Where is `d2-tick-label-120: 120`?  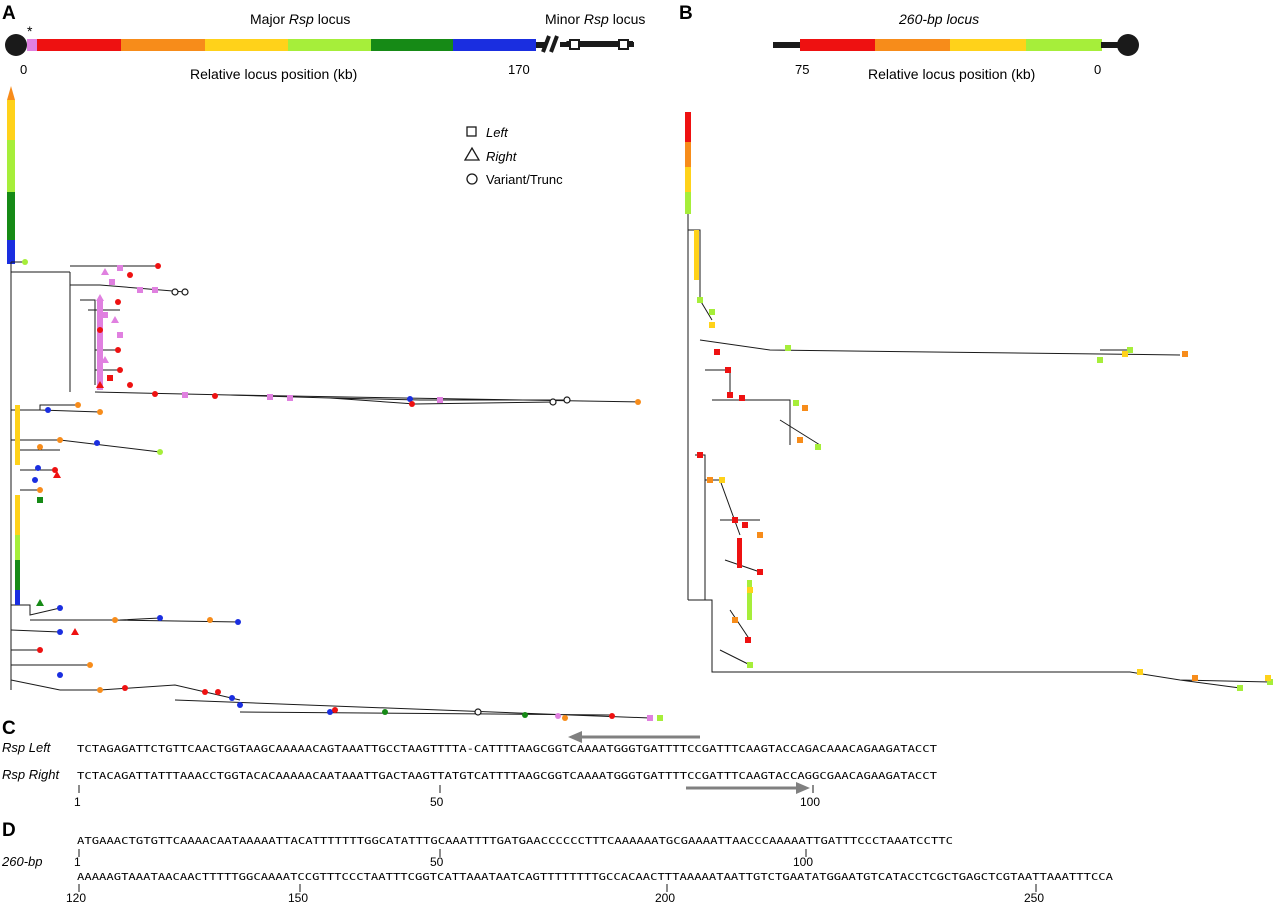 d2-tick-label-120: 120 is located at coordinates (76, 897).